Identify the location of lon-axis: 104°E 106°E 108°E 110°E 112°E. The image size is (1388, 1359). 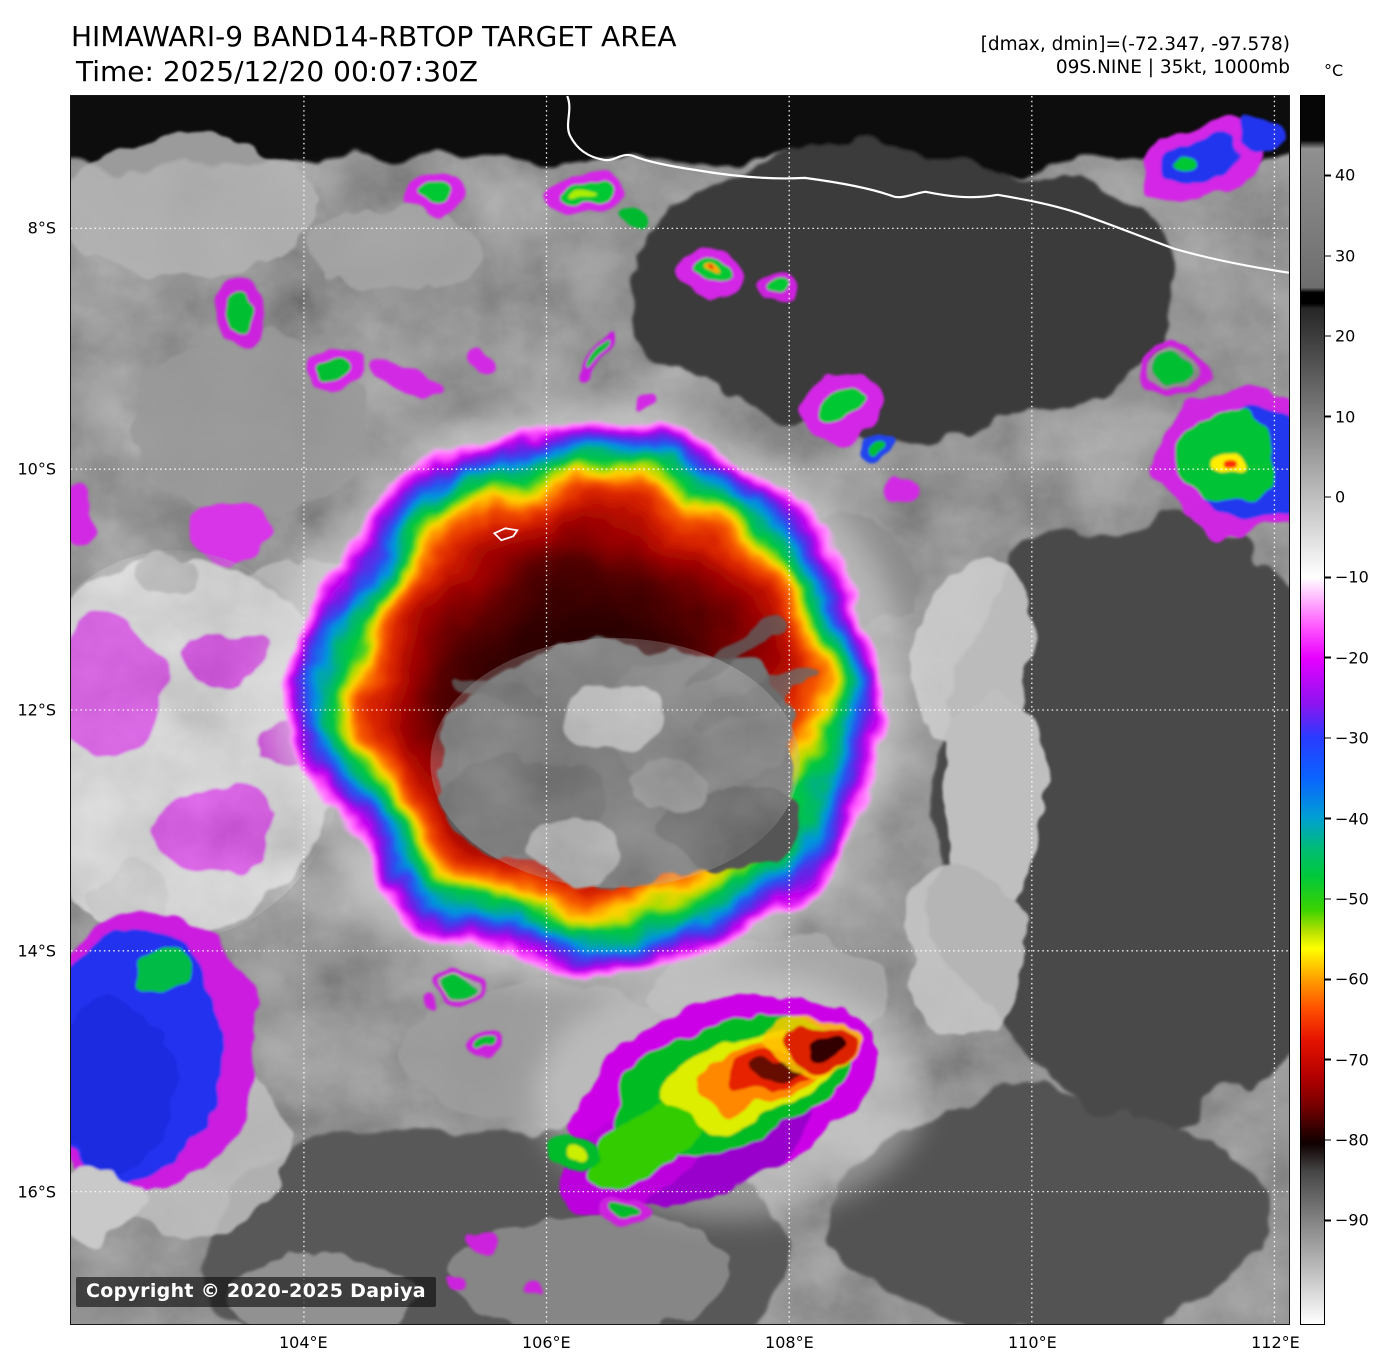
(685, 1343).